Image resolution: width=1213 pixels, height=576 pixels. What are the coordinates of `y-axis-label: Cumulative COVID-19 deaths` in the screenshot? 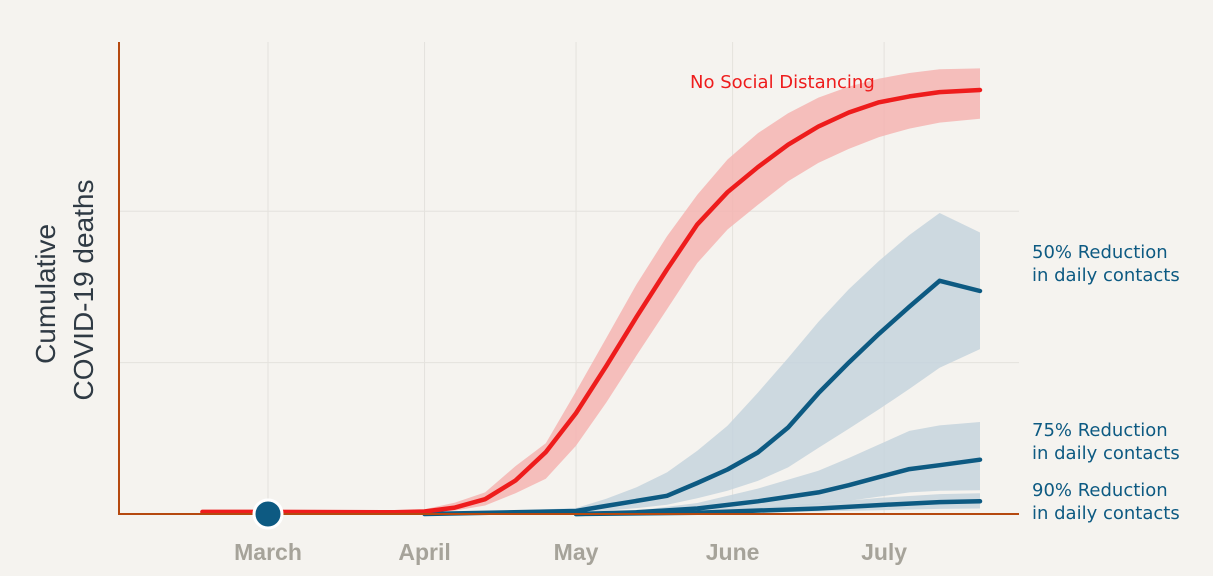 It's located at (64, 290).